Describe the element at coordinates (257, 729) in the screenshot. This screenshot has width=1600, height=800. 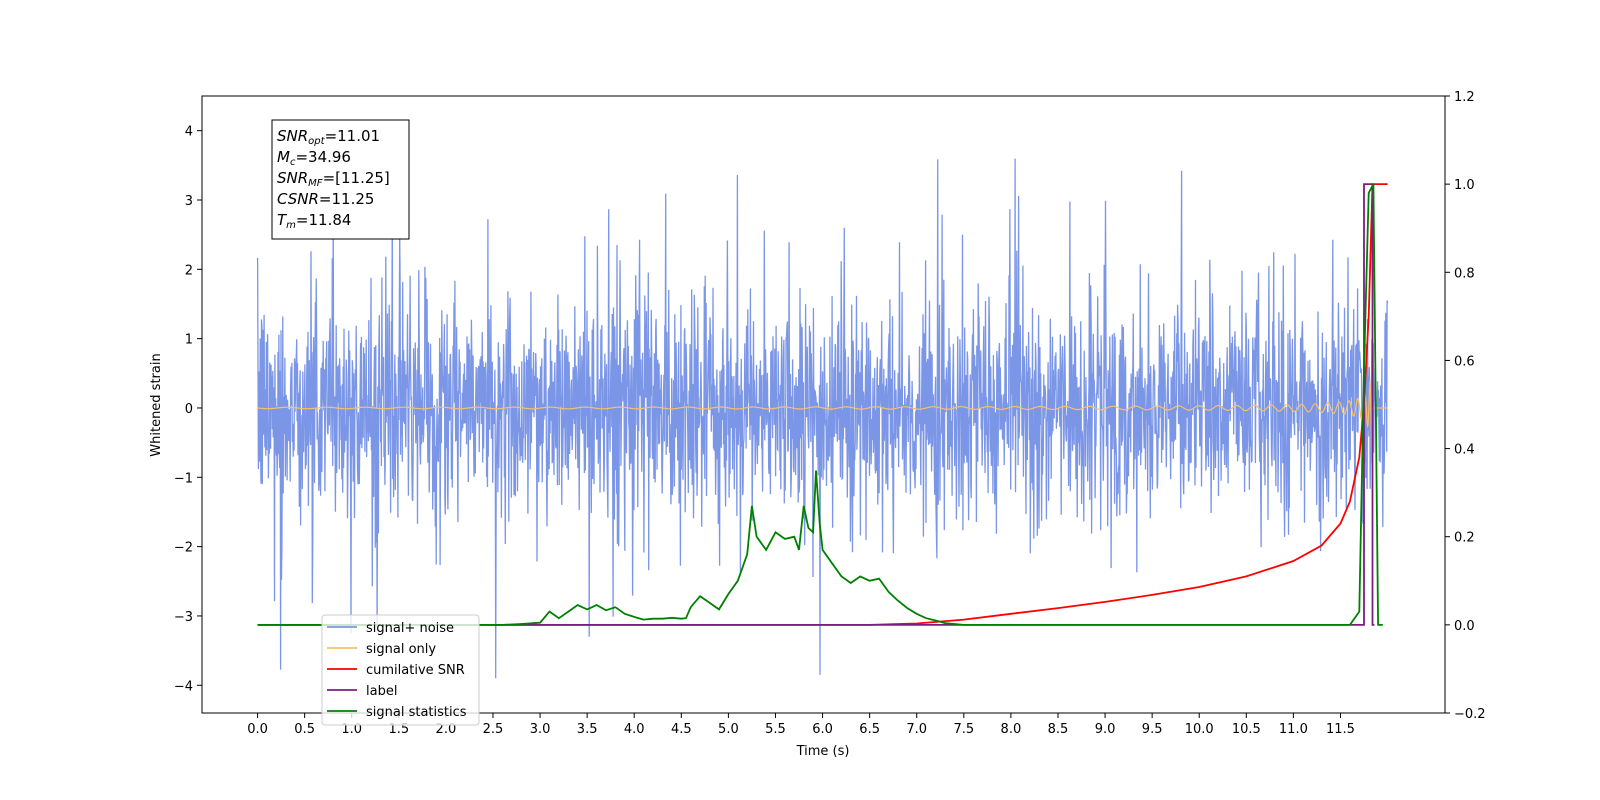
I see `x-tick-label: 0.0` at that location.